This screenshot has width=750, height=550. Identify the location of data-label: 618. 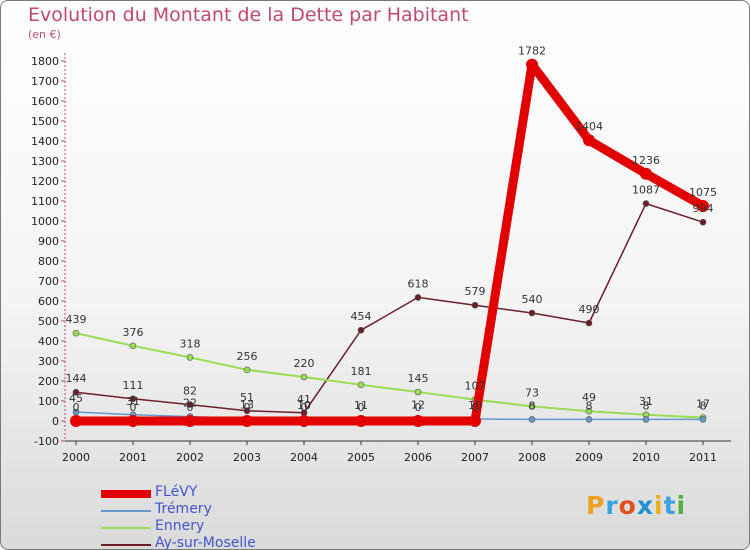
(418, 283).